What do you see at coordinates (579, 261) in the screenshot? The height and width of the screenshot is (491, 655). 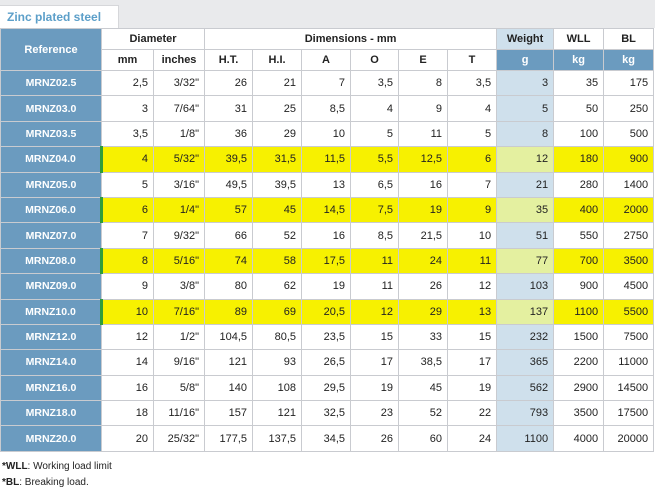 I see `table-cell: 700` at bounding box center [579, 261].